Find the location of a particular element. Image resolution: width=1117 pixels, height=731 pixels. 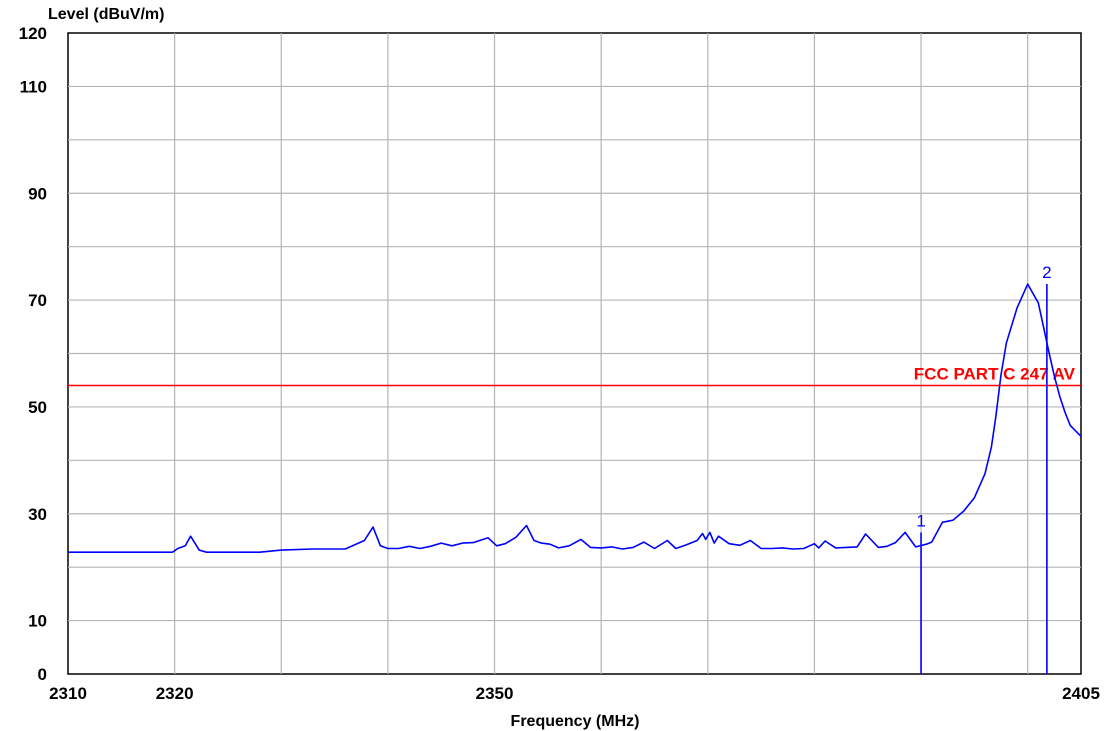

y-axis-title: Level (dBuV/m) is located at coordinates (106, 14).